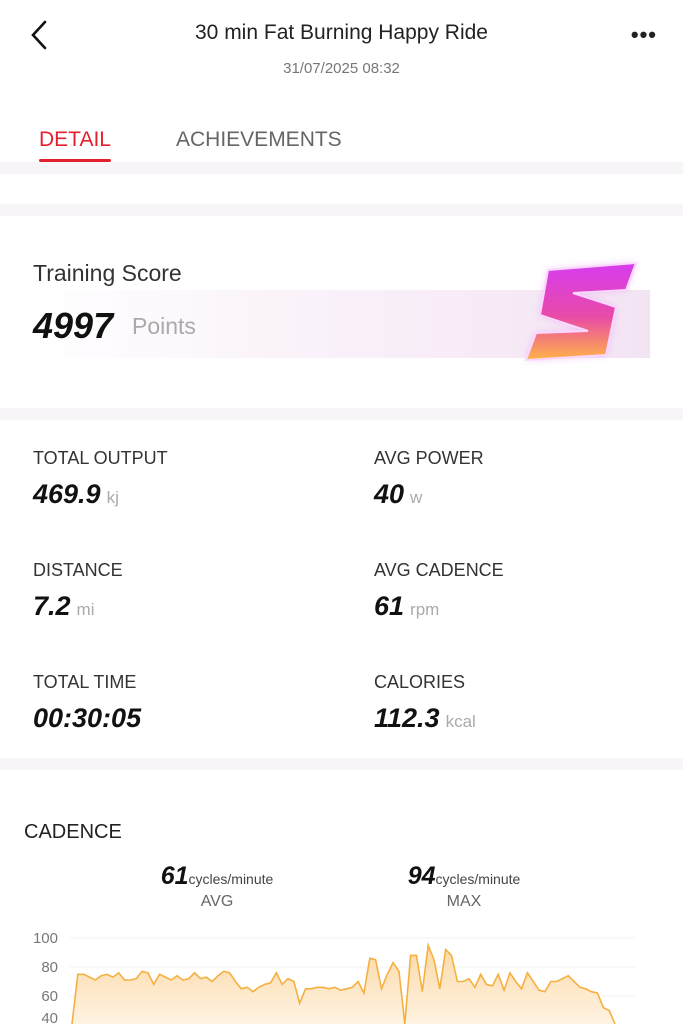 This screenshot has height=1024, width=683. What do you see at coordinates (341, 32) in the screenshot?
I see `page-title: 30 min Fat Burning Happy Ride` at bounding box center [341, 32].